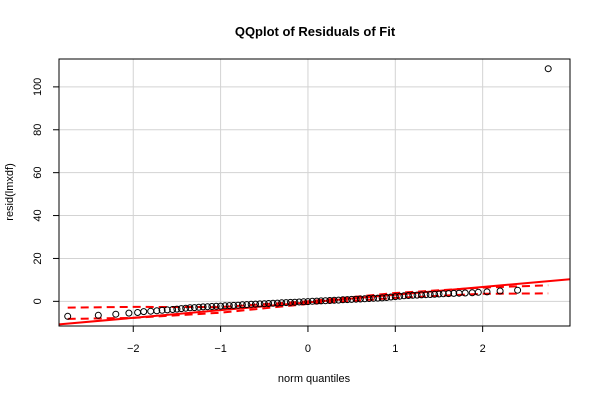  What do you see at coordinates (38, 130) in the screenshot?
I see `y-tick-label-4: 80` at bounding box center [38, 130].